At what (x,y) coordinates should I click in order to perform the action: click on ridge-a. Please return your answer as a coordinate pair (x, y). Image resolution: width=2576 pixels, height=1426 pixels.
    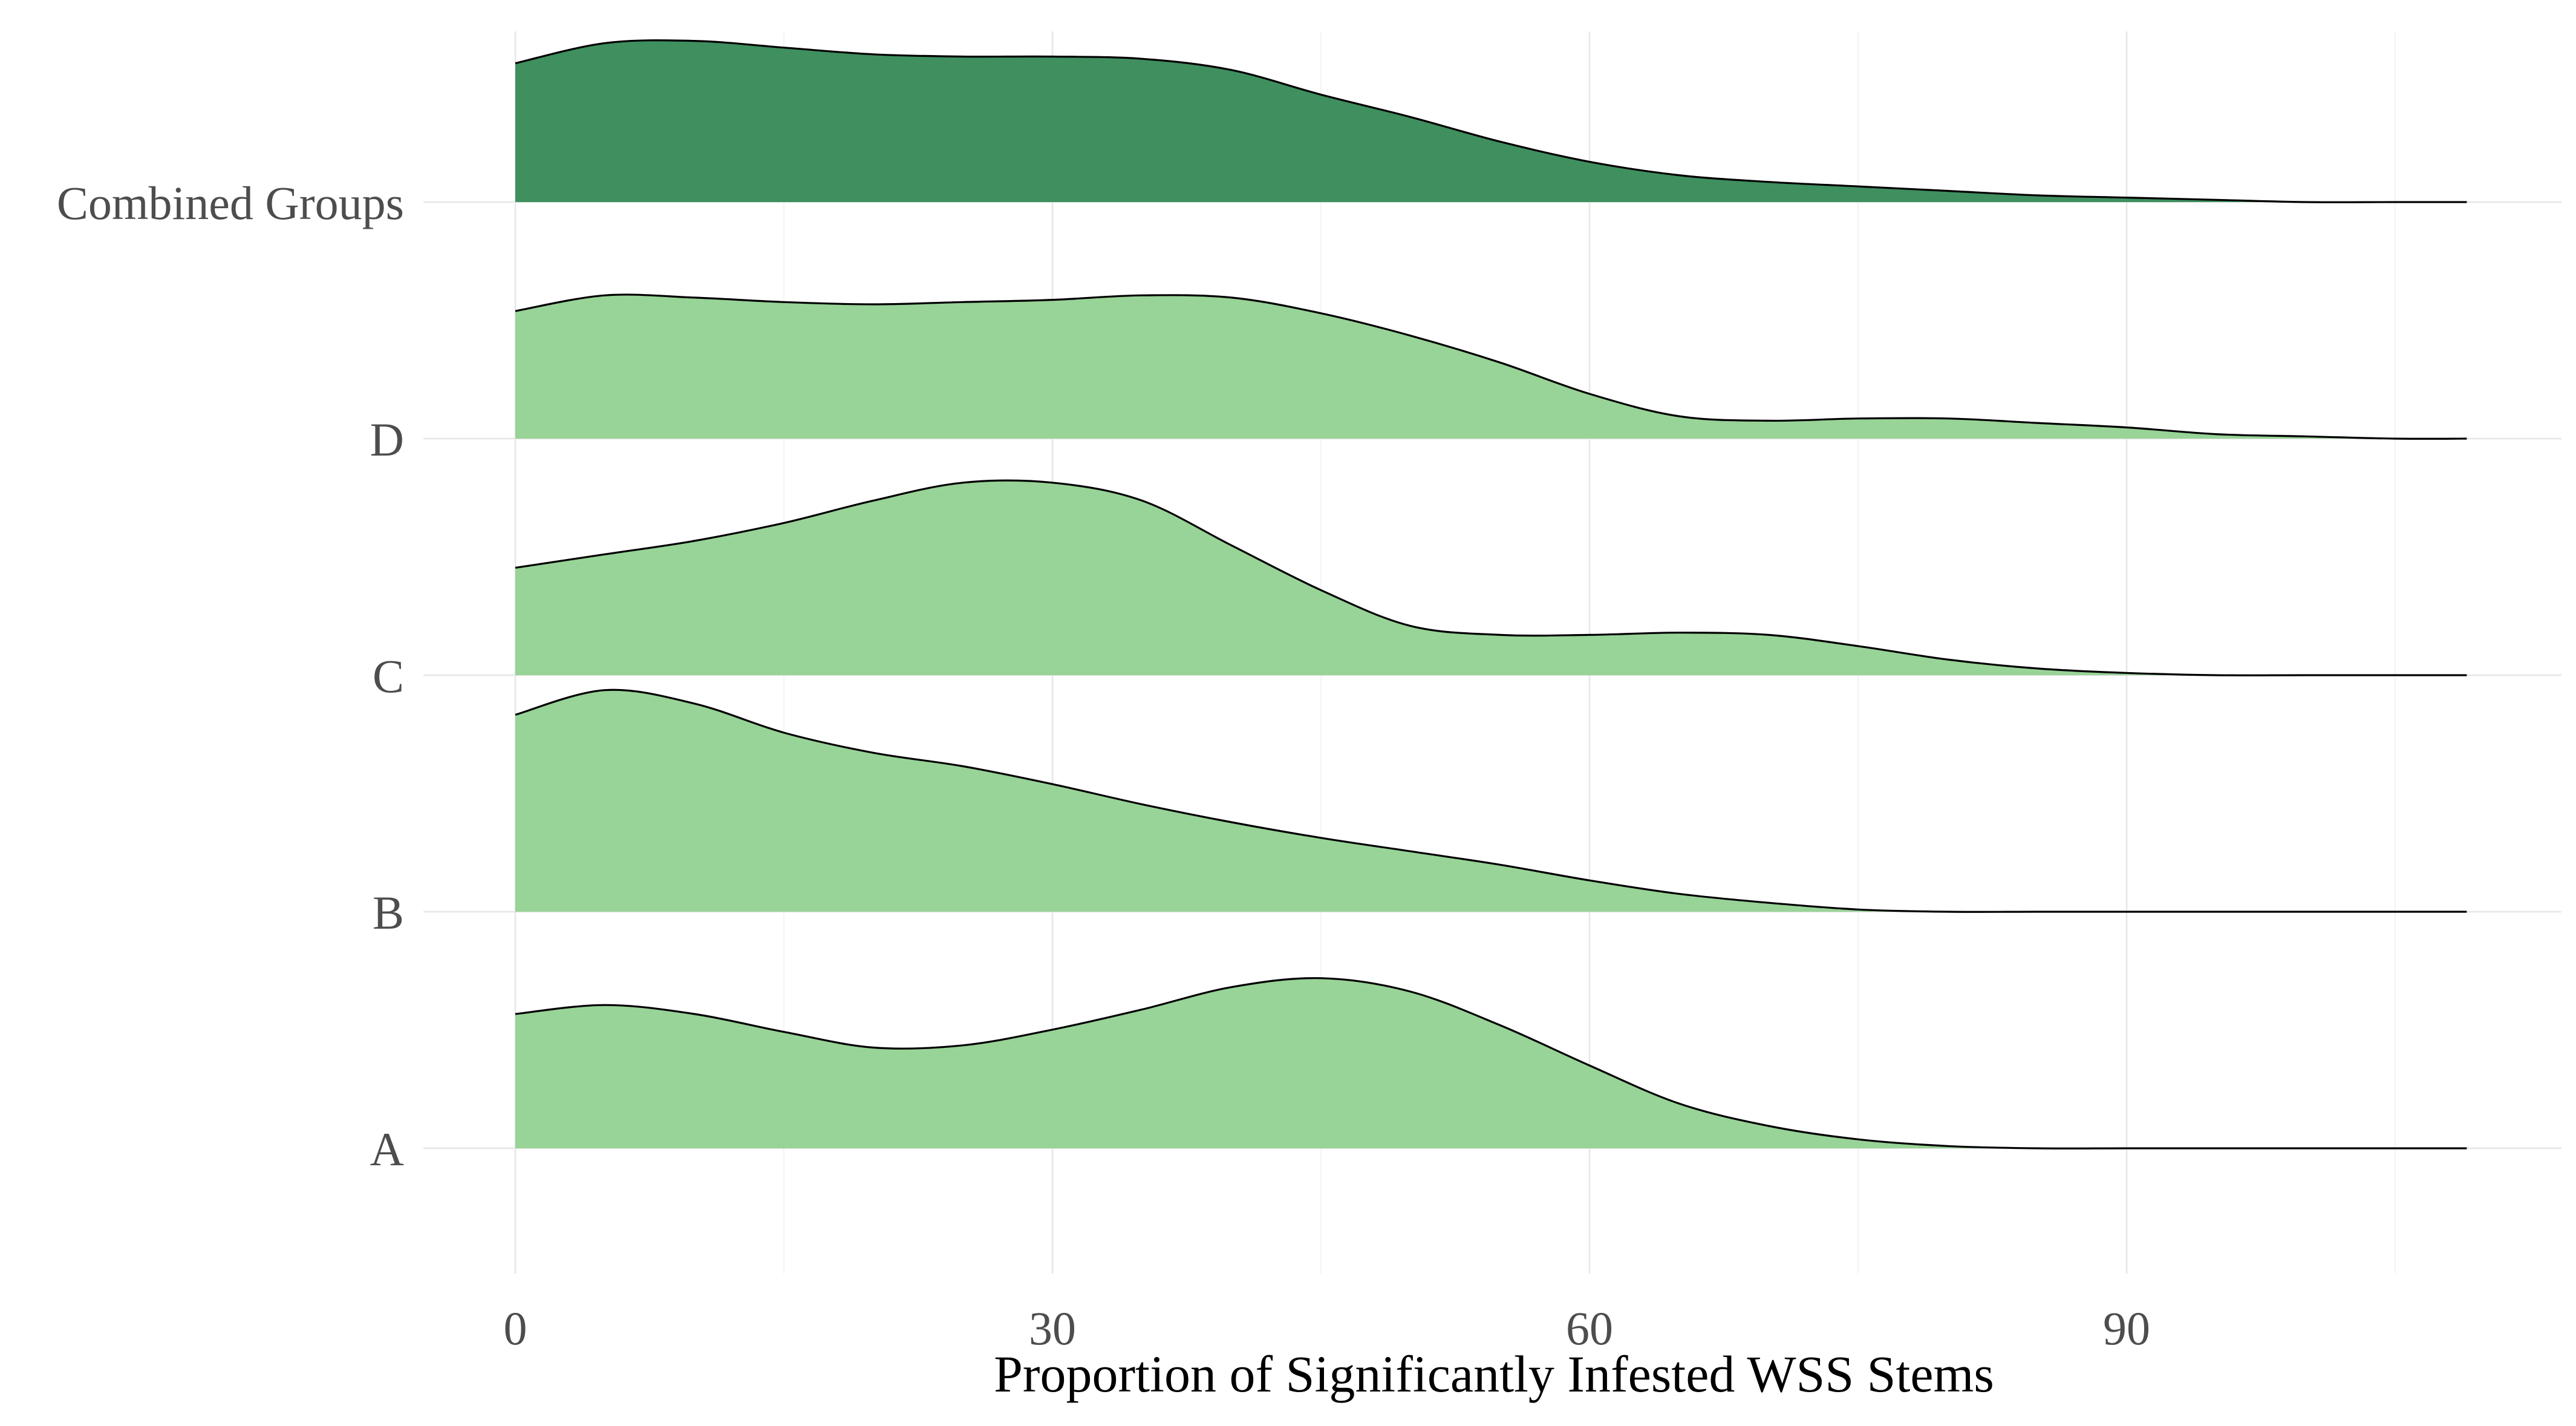
    Looking at the image, I should click on (1491, 1063).